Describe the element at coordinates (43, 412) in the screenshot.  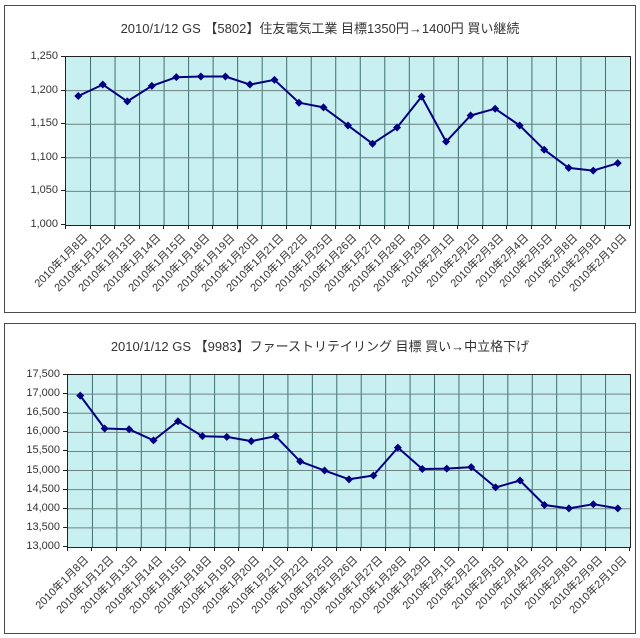
I see `y-tick-label: 16,500` at that location.